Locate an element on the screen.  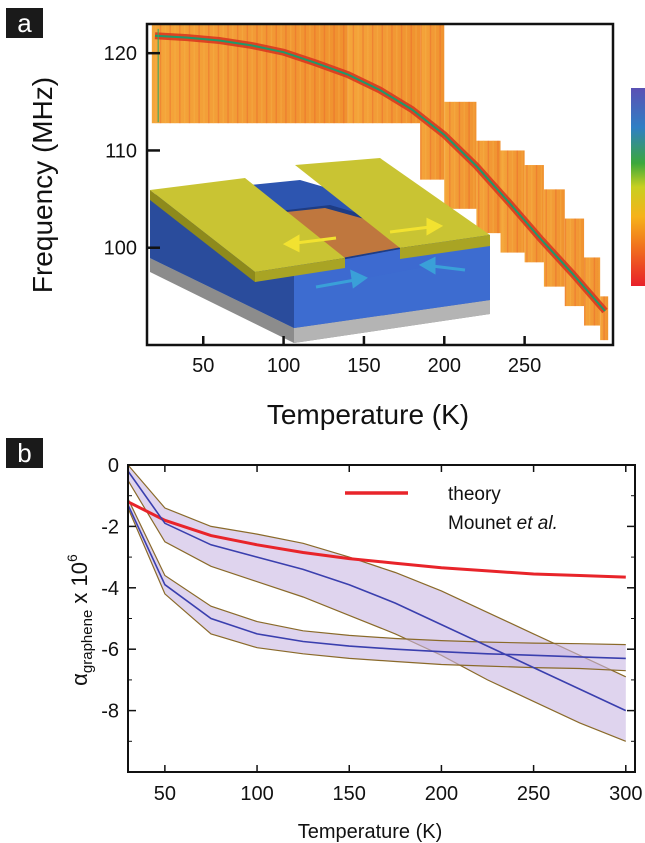
panel-b-y-tick-label: -4 is located at coordinates (110, 589).